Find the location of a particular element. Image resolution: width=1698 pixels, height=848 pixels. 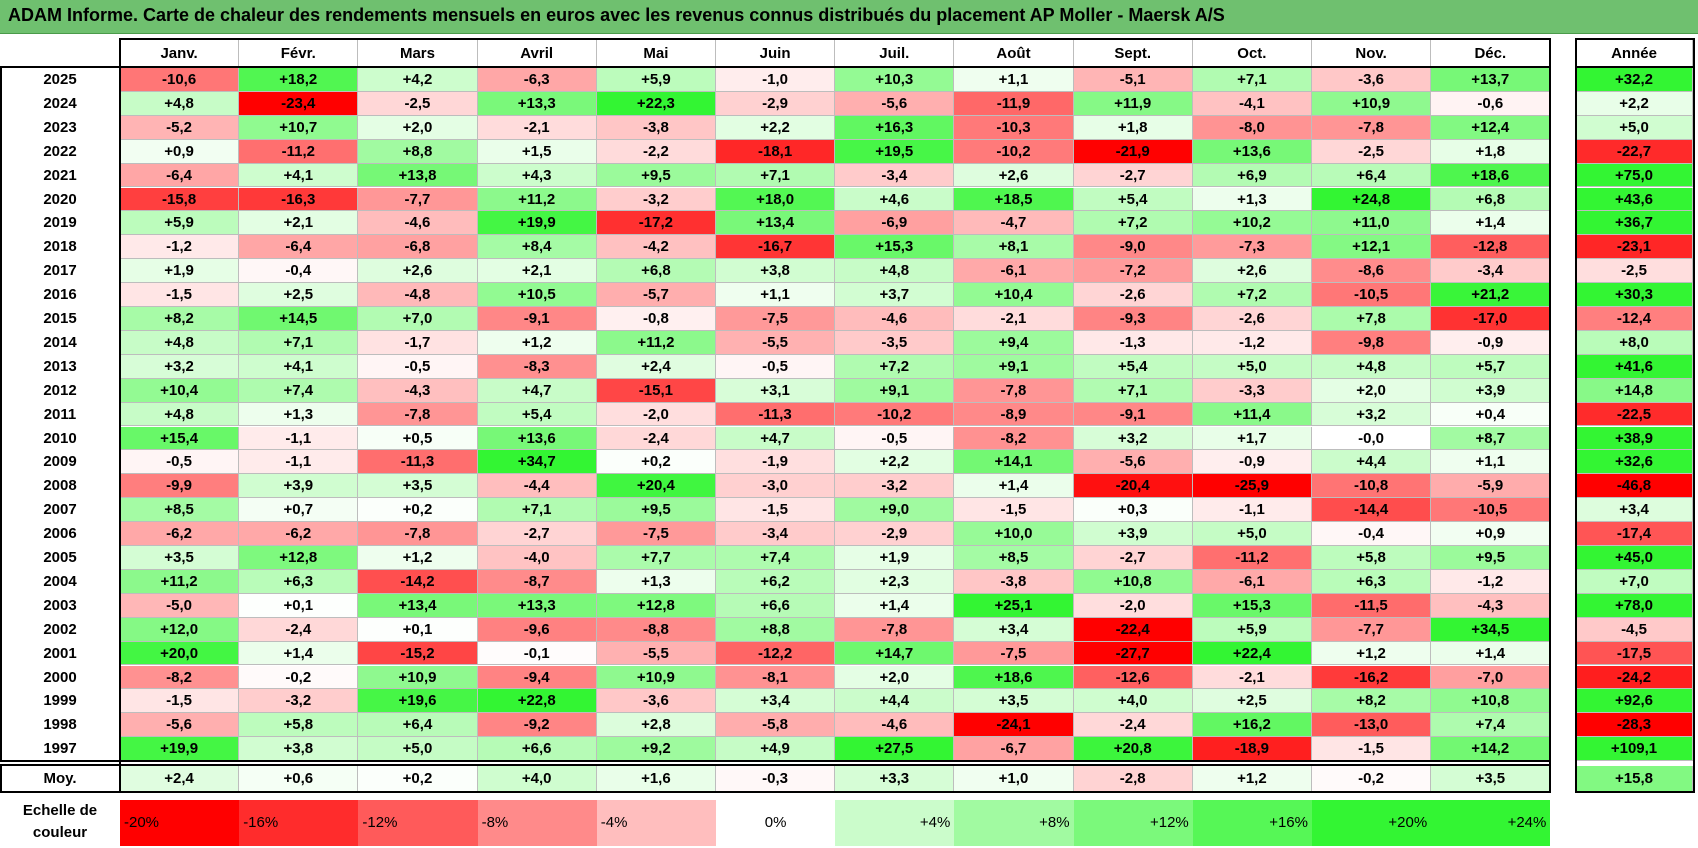

heatmap-cell: -2,5 is located at coordinates (418, 103).